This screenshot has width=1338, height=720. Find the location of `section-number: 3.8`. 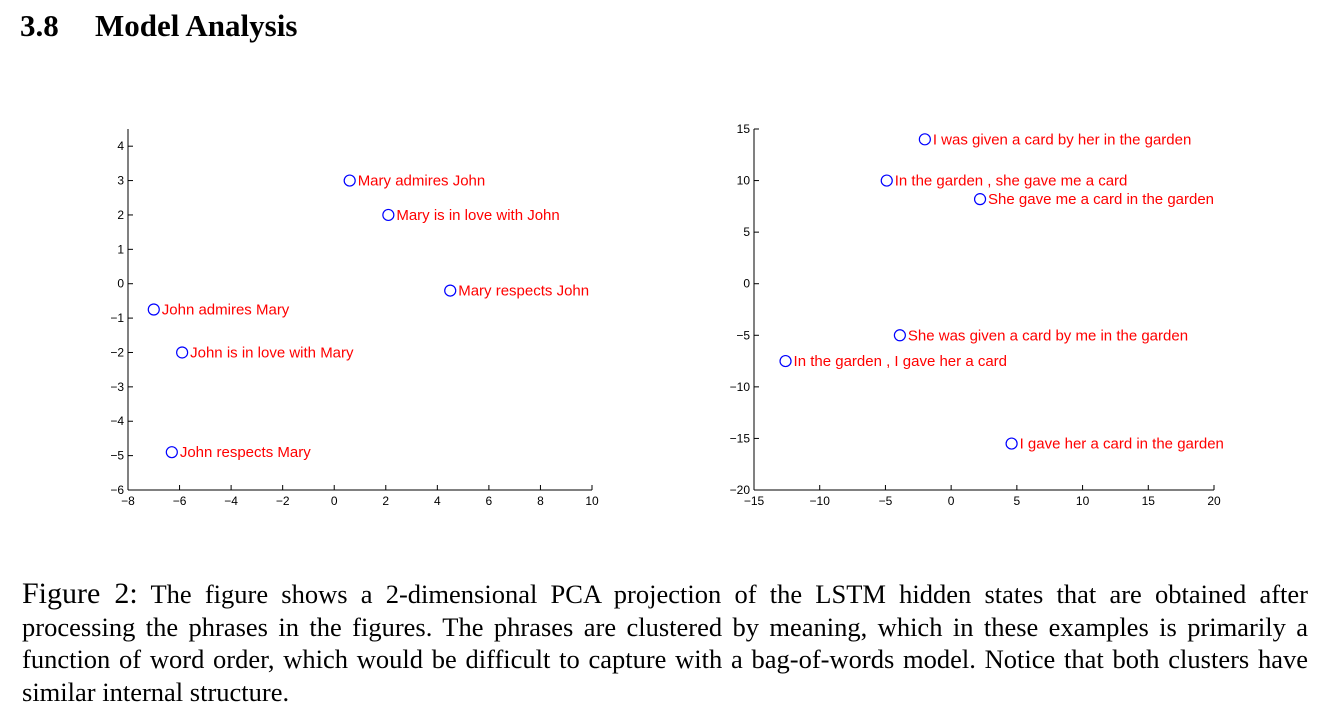

section-number: 3.8 is located at coordinates (39, 25).